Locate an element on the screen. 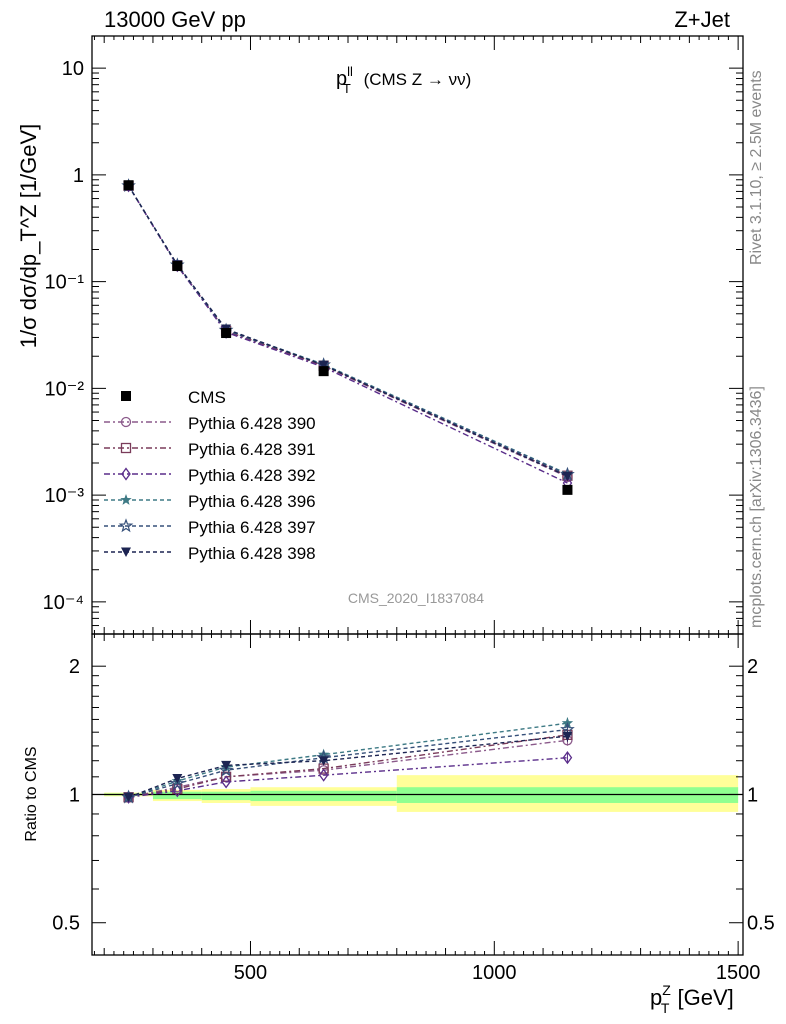  y-axis-label: 1/σ dσ/dp_T^Z [1/GeV] is located at coordinates (28, 236).